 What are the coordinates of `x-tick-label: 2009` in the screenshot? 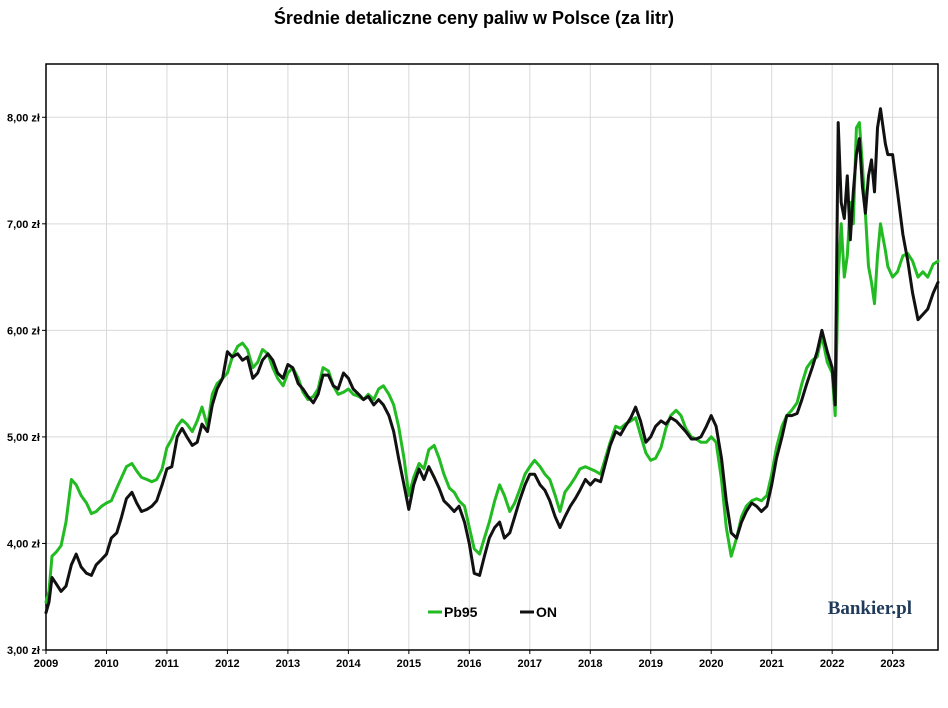 It's located at (46, 664).